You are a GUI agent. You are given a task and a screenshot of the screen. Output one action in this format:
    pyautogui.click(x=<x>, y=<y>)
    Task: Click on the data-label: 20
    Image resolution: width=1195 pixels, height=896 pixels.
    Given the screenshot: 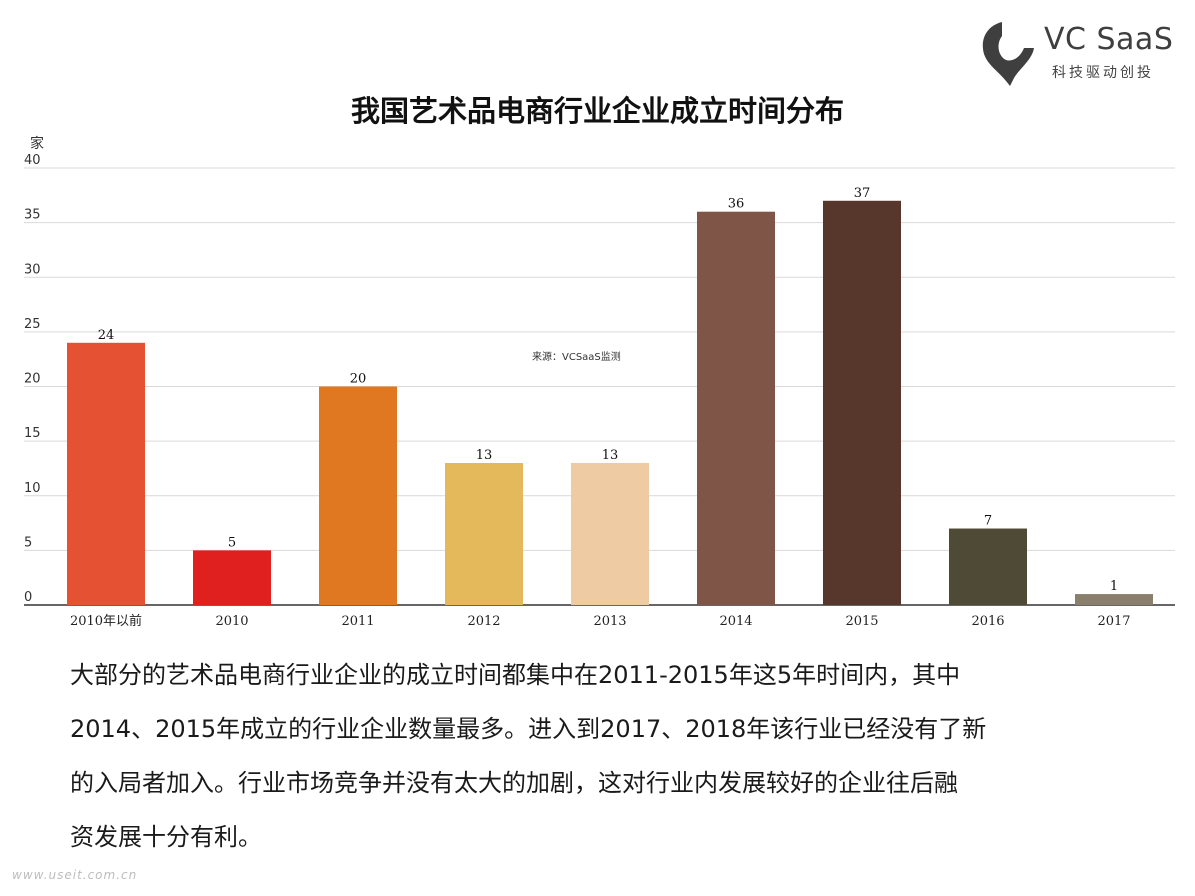 What is the action you would take?
    pyautogui.click(x=358, y=379)
    